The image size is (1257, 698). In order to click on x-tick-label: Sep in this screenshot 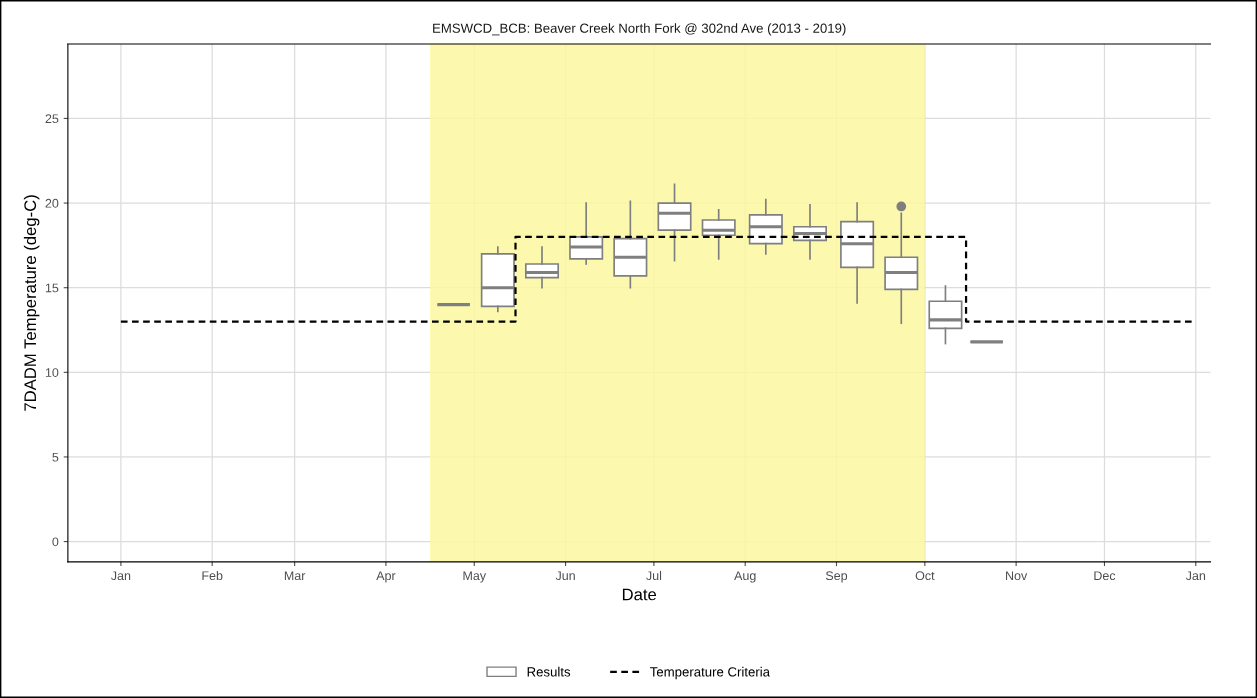, I will do `click(836, 577)`.